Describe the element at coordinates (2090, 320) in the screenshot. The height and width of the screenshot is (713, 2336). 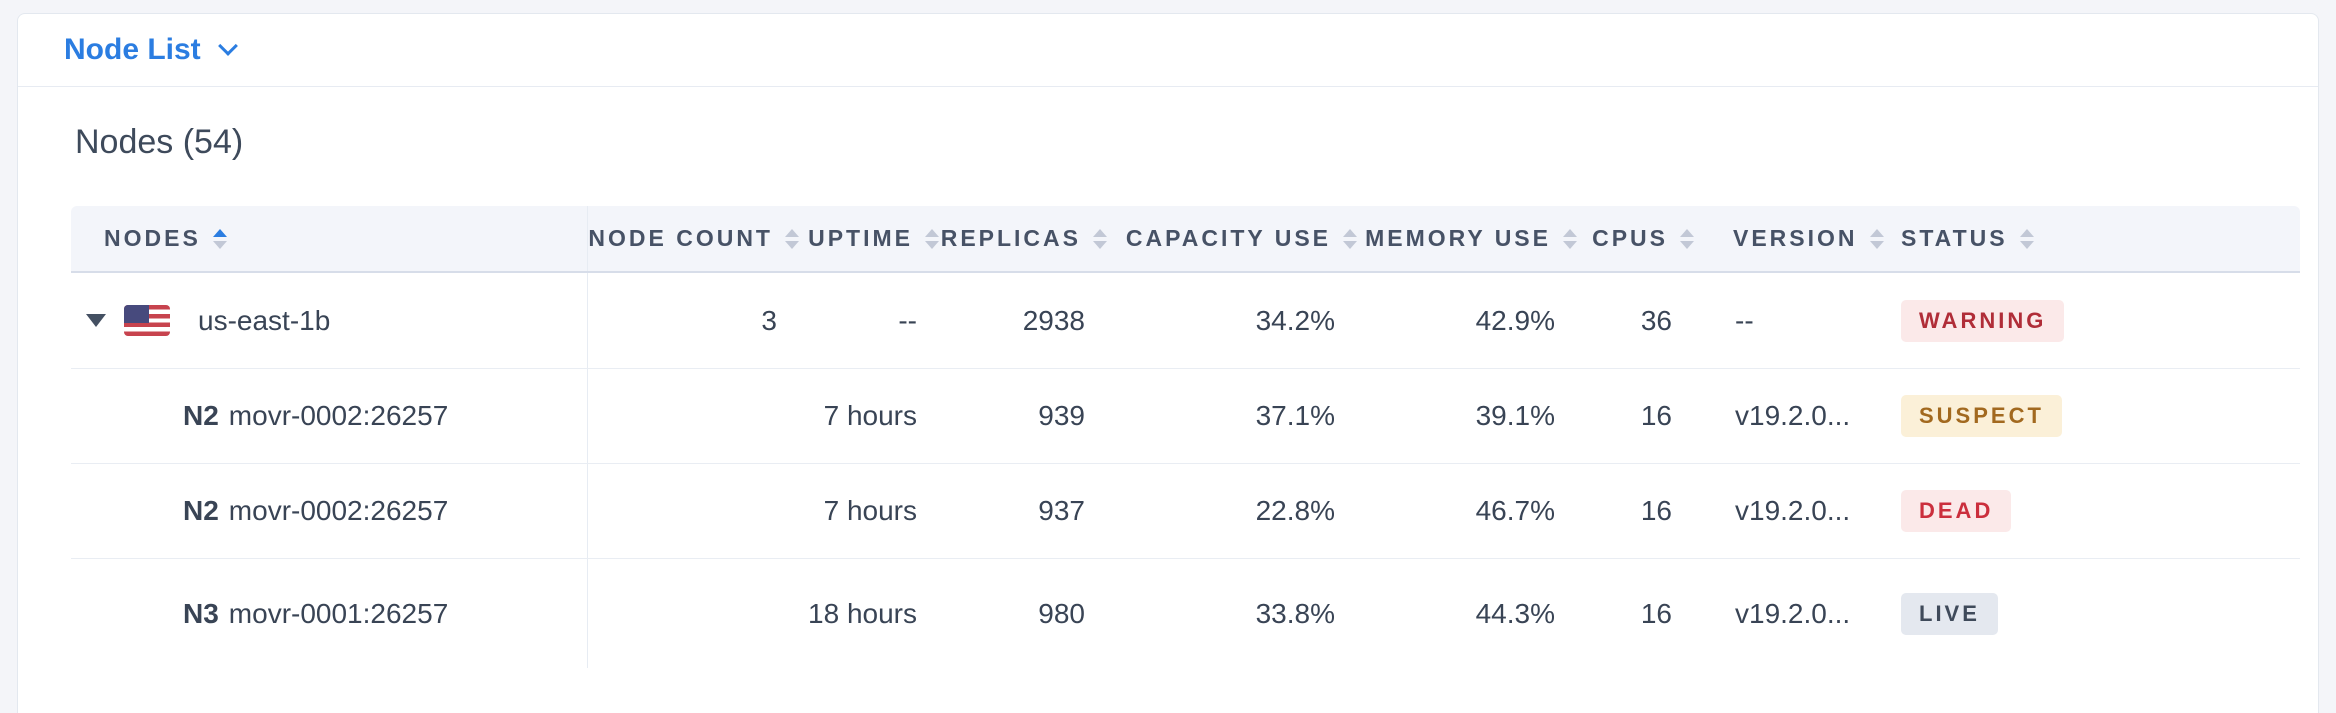
I see `cell-status: WARNING` at that location.